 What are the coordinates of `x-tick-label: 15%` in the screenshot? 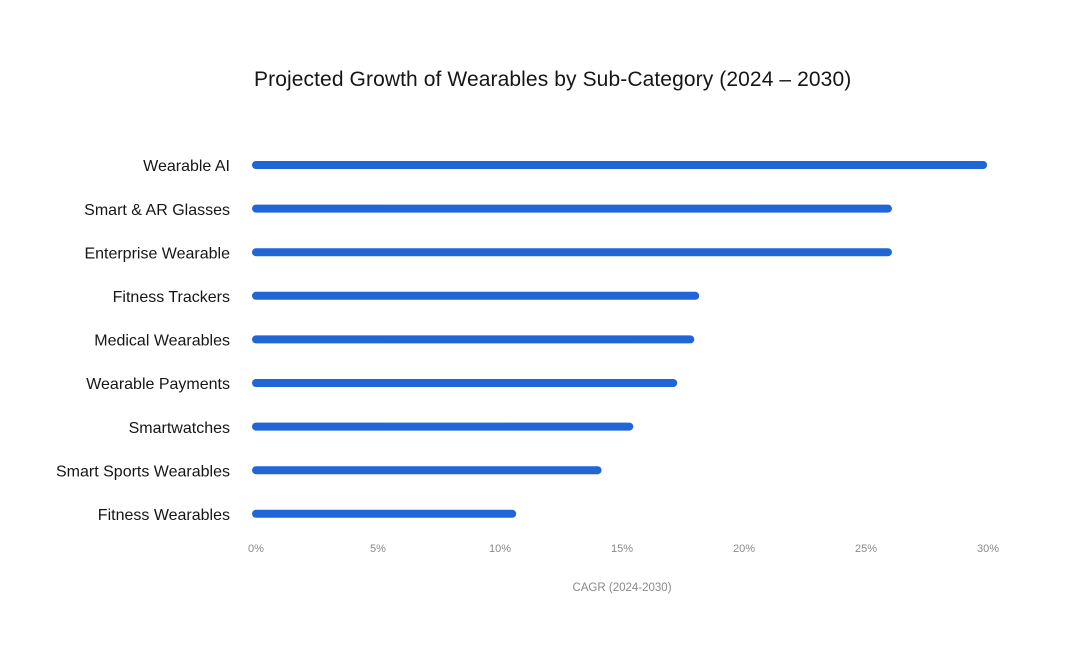 It's located at (622, 549).